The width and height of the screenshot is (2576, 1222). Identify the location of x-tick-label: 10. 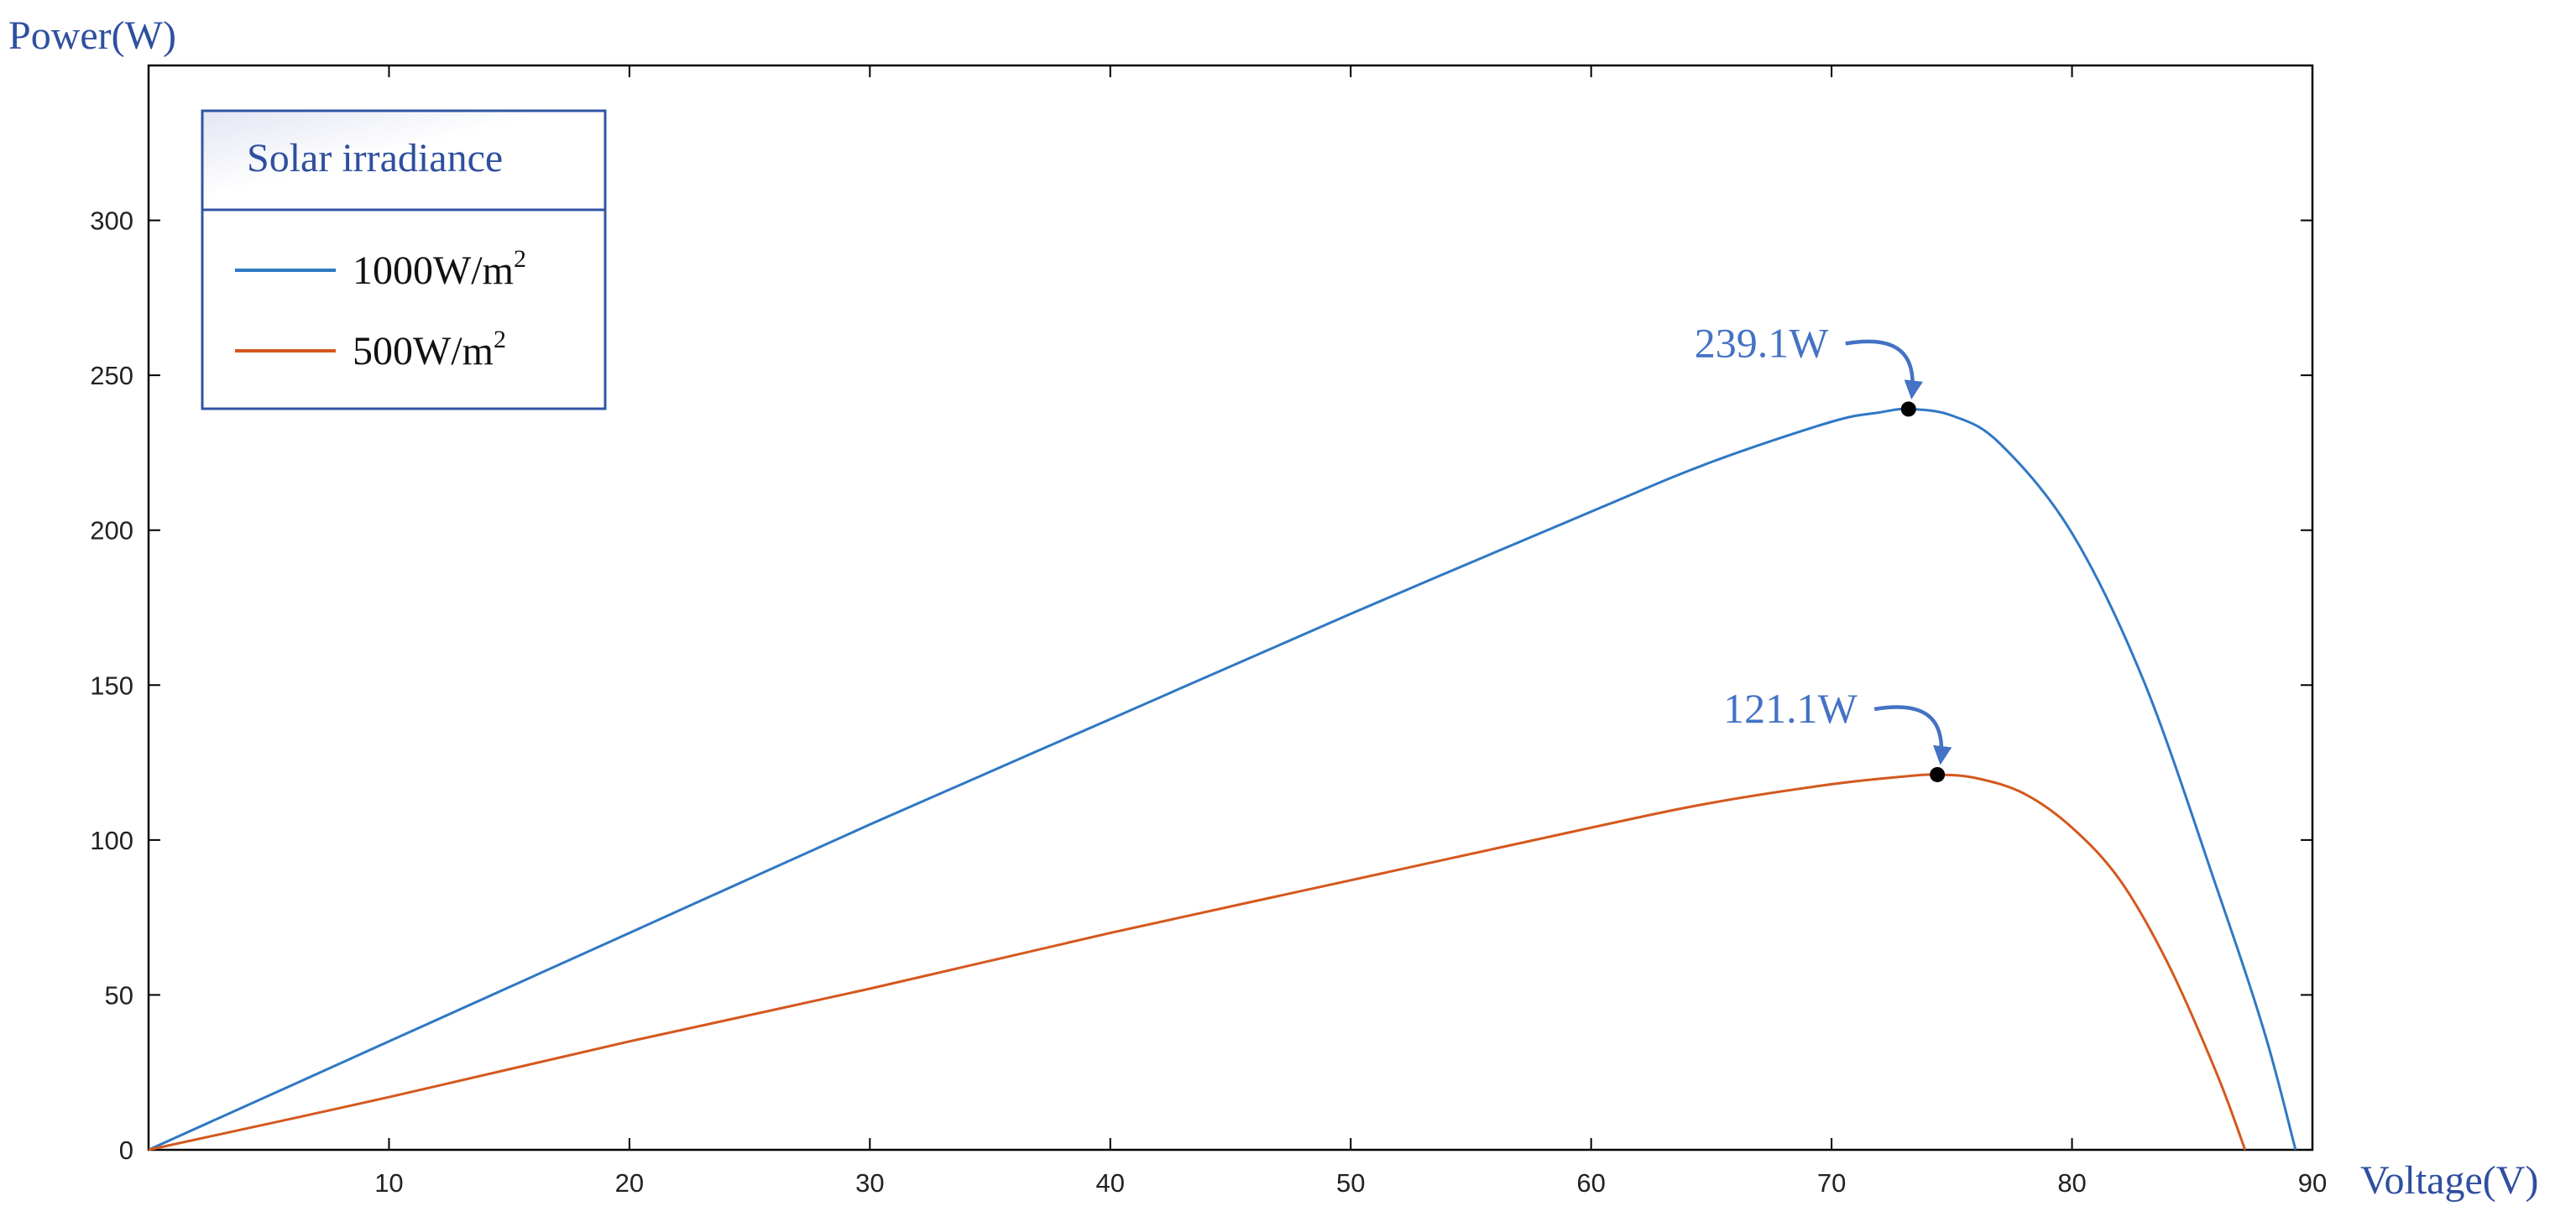
(388, 1183).